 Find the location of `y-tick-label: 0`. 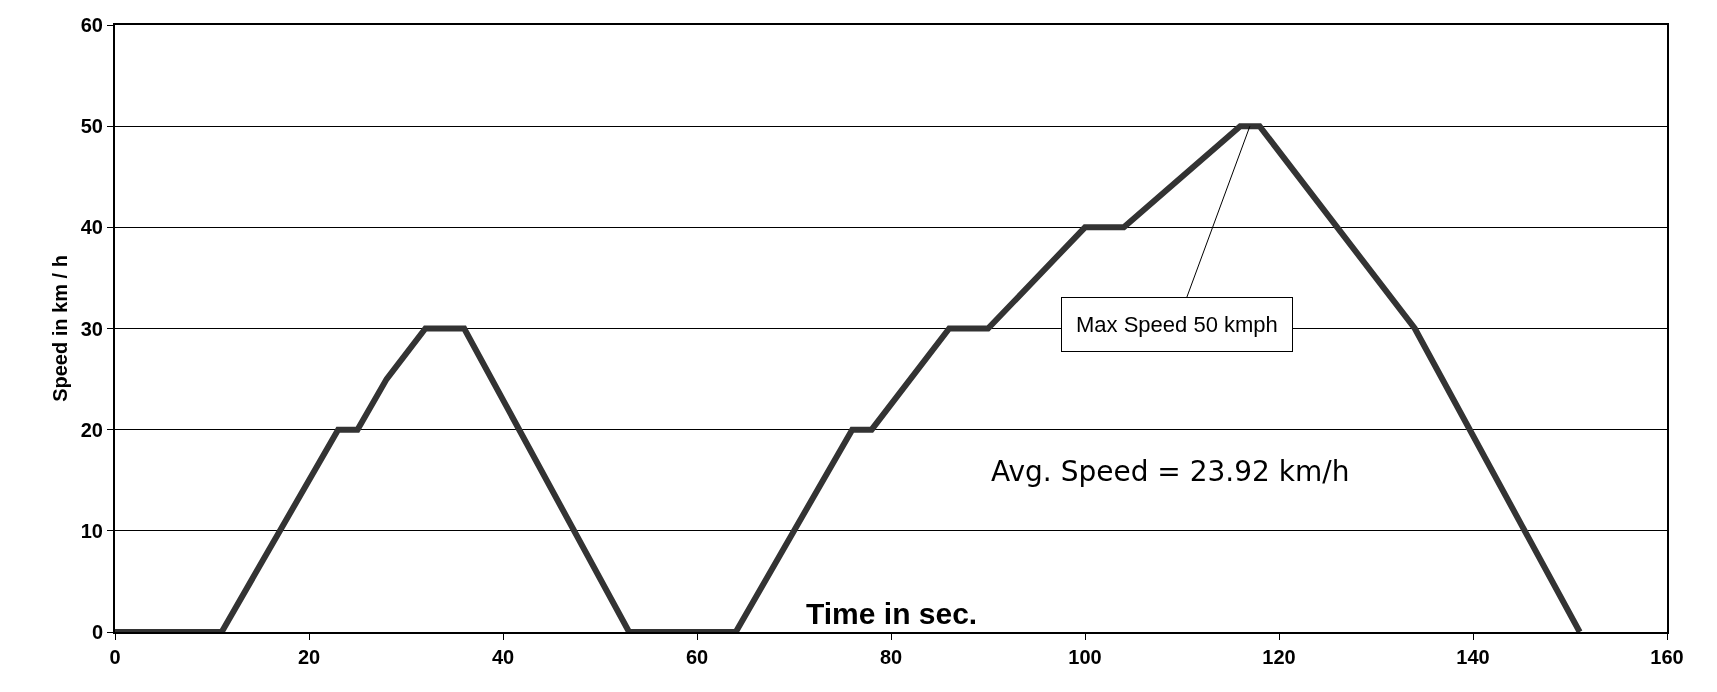

y-tick-label: 0 is located at coordinates (97, 632).